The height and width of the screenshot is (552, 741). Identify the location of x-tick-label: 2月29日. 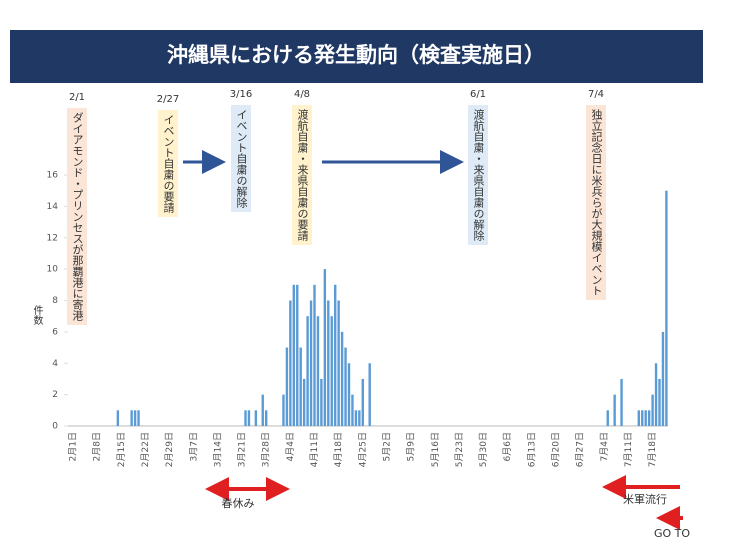
(169, 449).